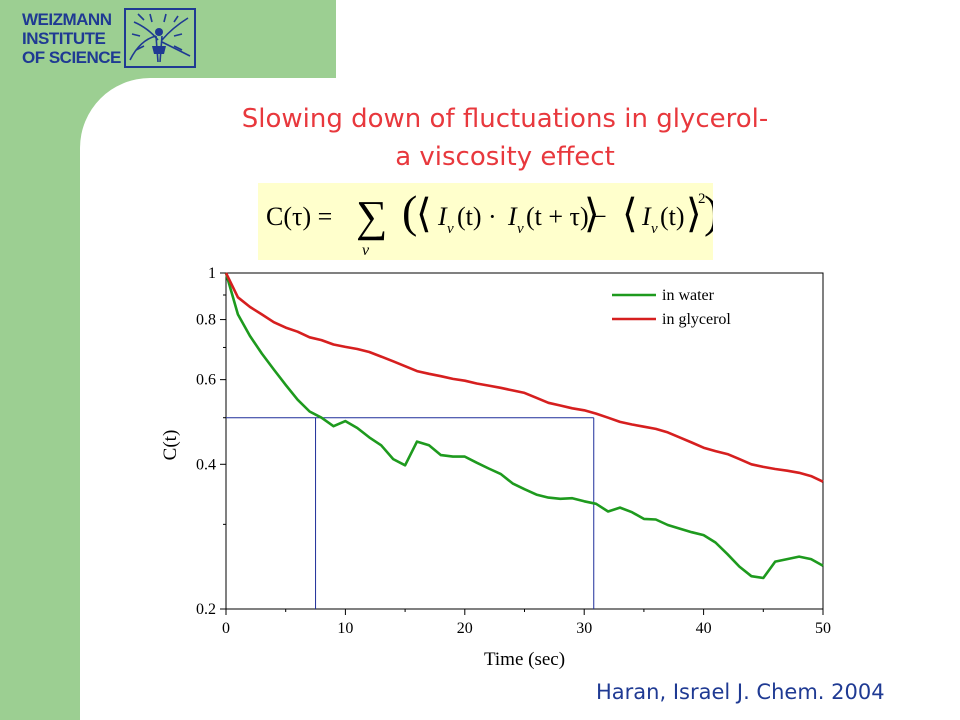  I want to click on logo-line-3: OF SCIENCE, so click(71, 57).